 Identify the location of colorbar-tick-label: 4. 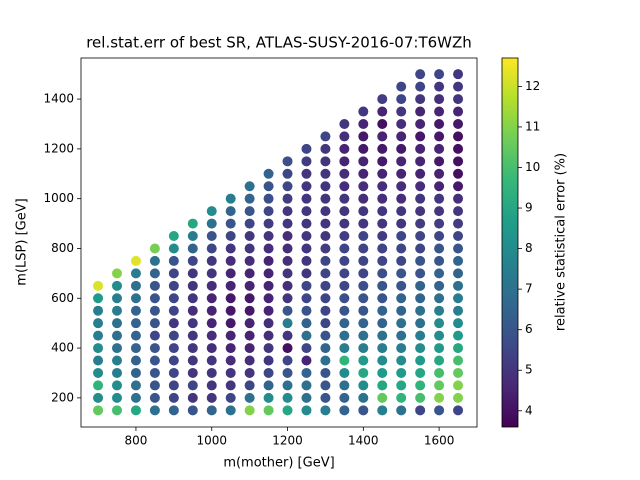
(529, 410).